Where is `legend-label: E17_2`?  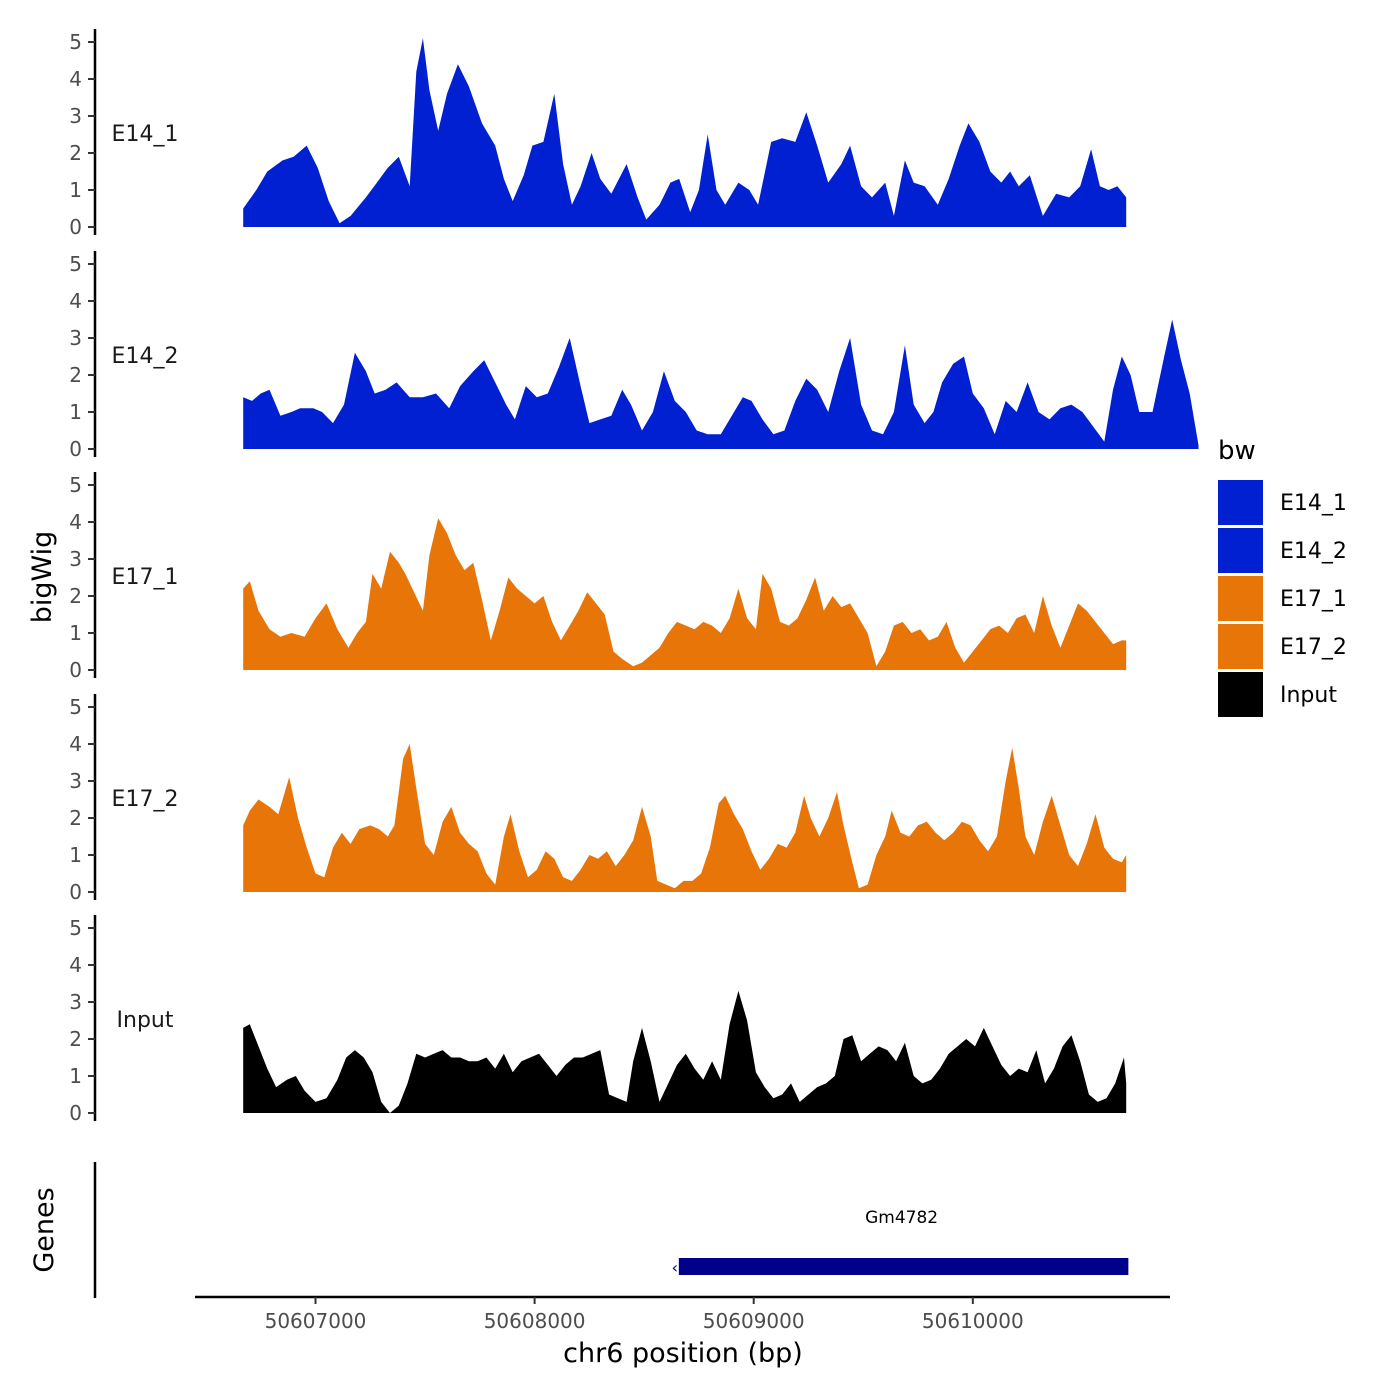 legend-label: E17_2 is located at coordinates (1313, 647).